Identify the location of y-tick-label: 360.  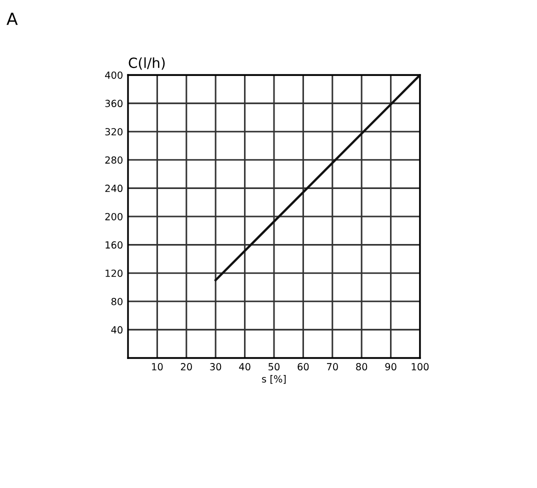
(113, 104).